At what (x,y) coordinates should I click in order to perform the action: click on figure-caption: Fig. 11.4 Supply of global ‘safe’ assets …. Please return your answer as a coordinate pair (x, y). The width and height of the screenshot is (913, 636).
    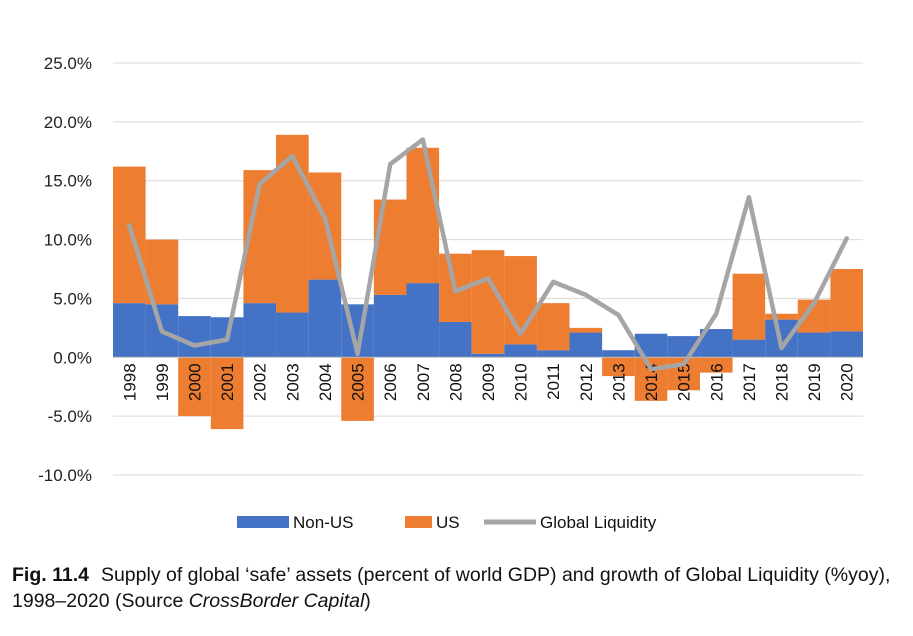
    Looking at the image, I should click on (457, 588).